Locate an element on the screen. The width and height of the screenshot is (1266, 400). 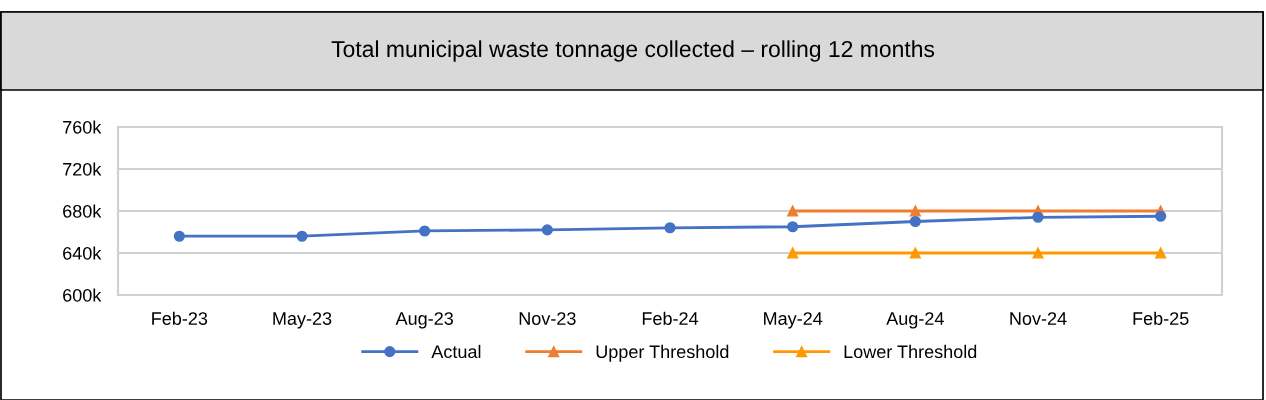
y-tick-label: 640k is located at coordinates (82, 253).